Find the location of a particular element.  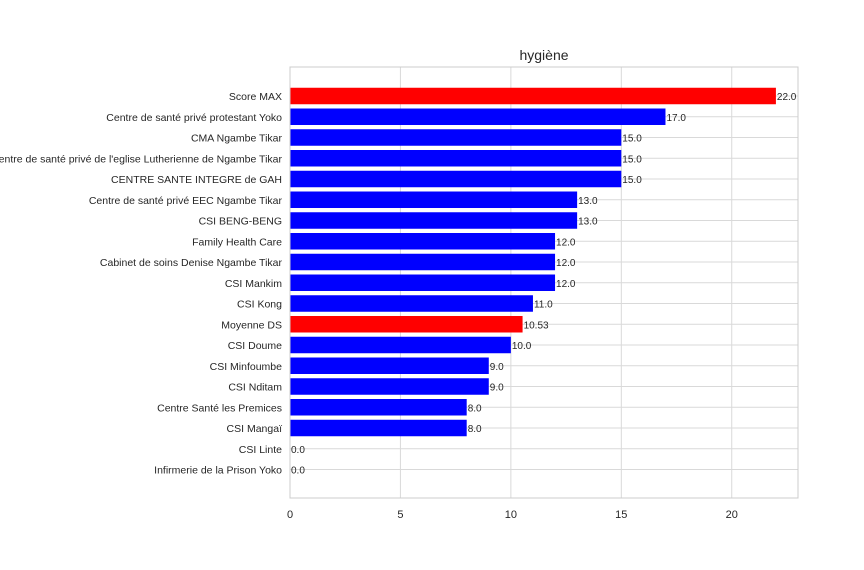

chart-title: hygiène is located at coordinates (543, 55).